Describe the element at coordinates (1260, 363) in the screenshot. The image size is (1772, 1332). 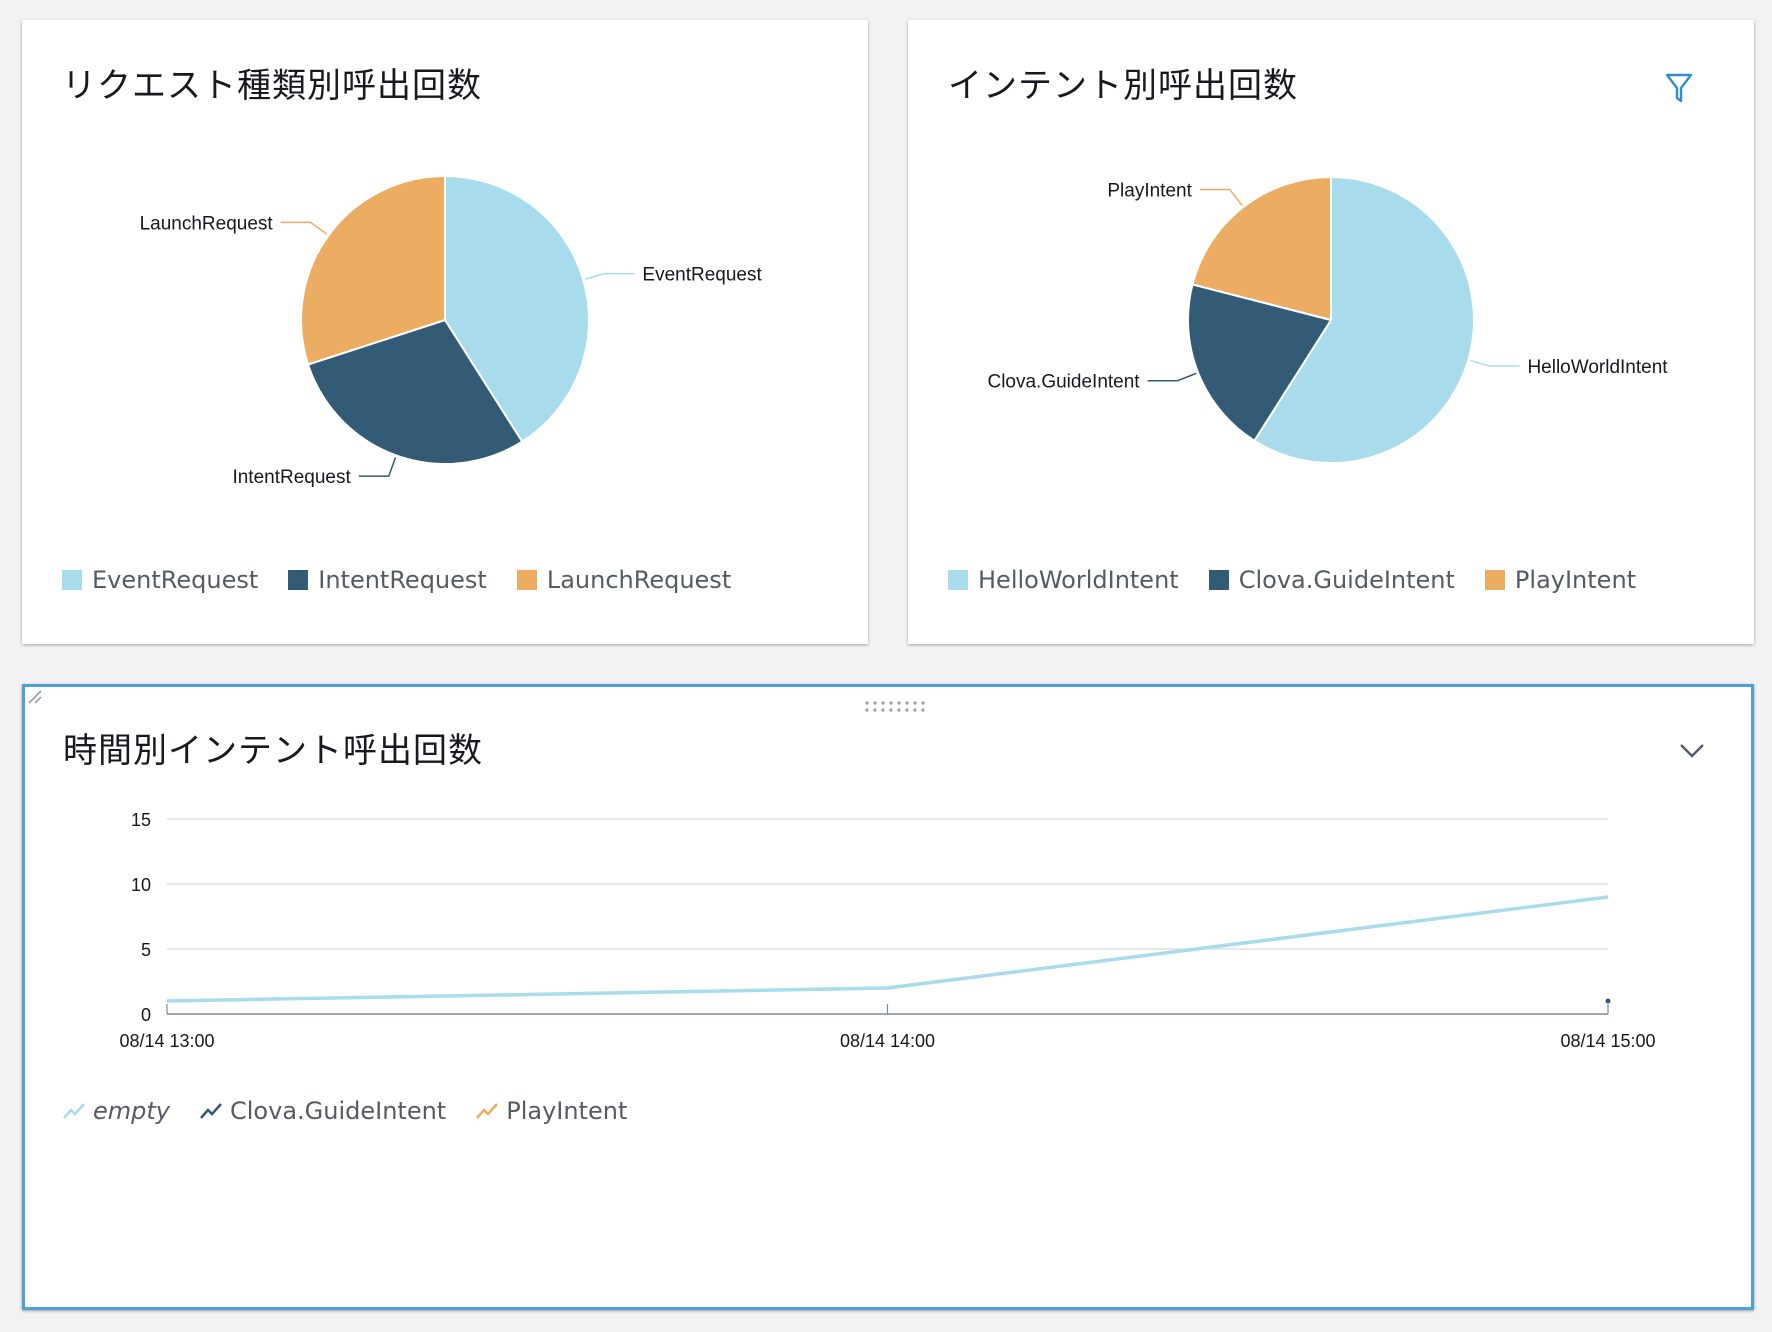
I see `pie-slice-clova-guideintent` at that location.